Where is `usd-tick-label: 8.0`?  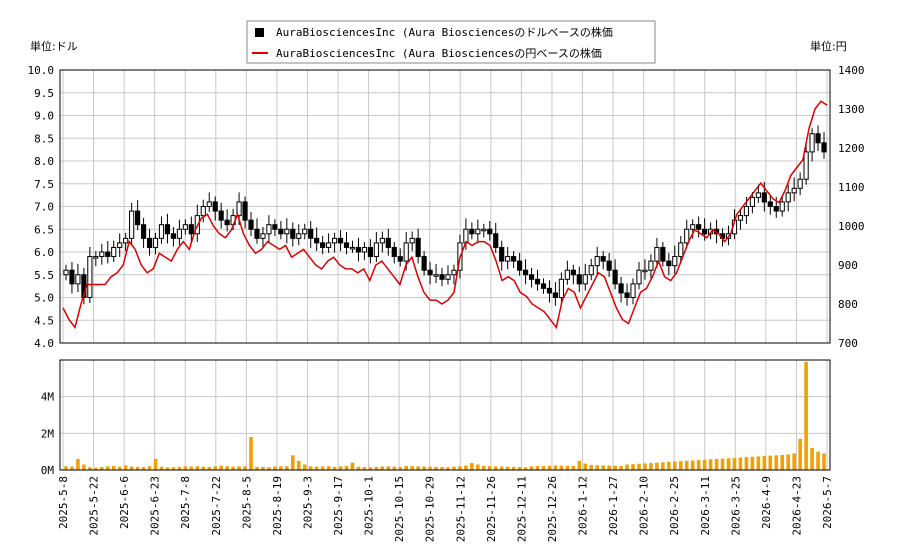 usd-tick-label: 8.0 is located at coordinates (44, 161).